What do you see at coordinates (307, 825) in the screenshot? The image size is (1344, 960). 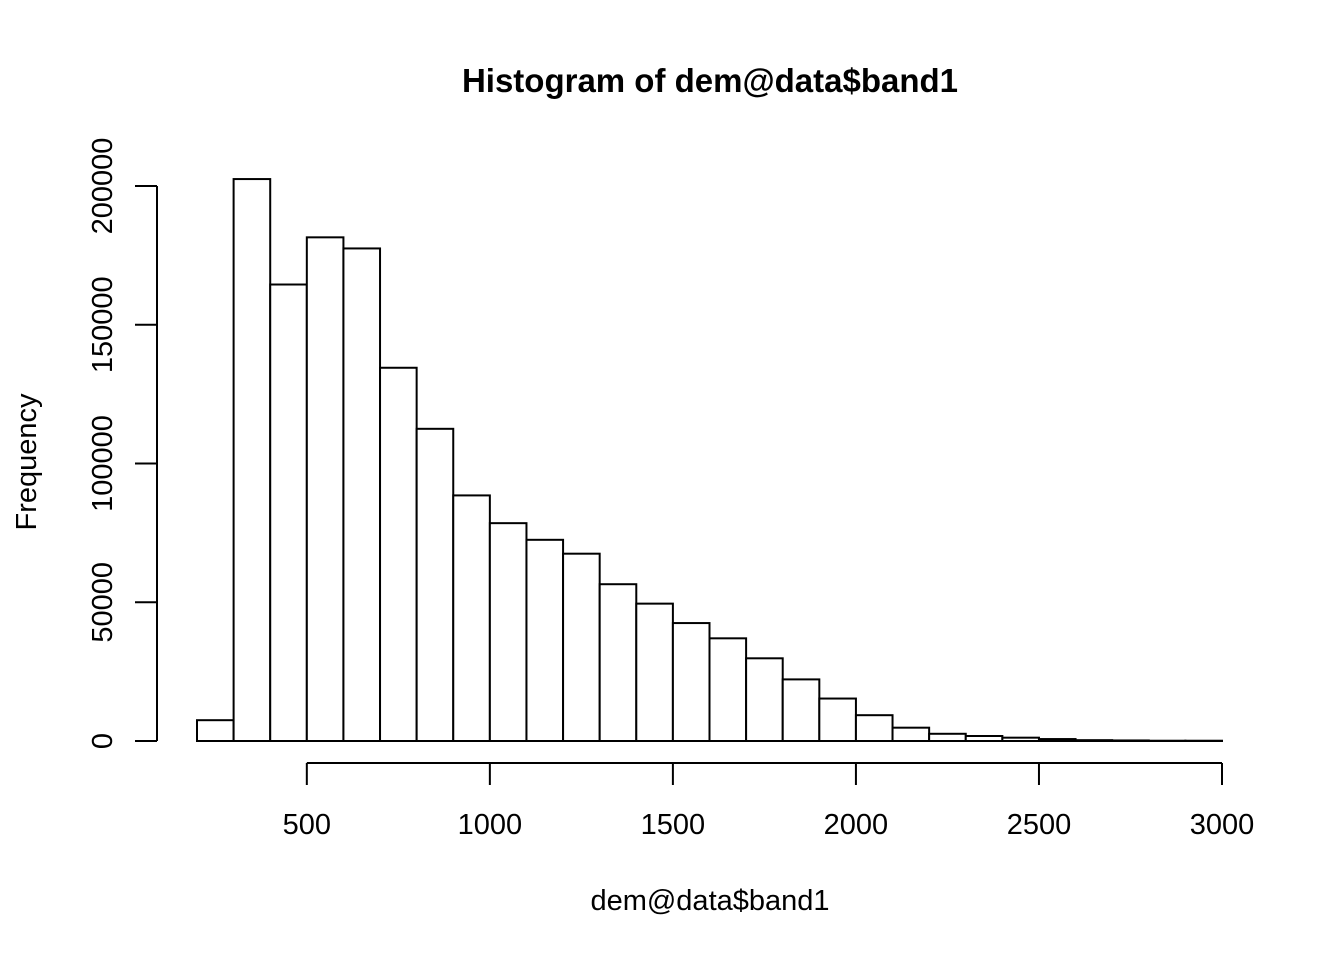 I see `x-tick-label: 500` at bounding box center [307, 825].